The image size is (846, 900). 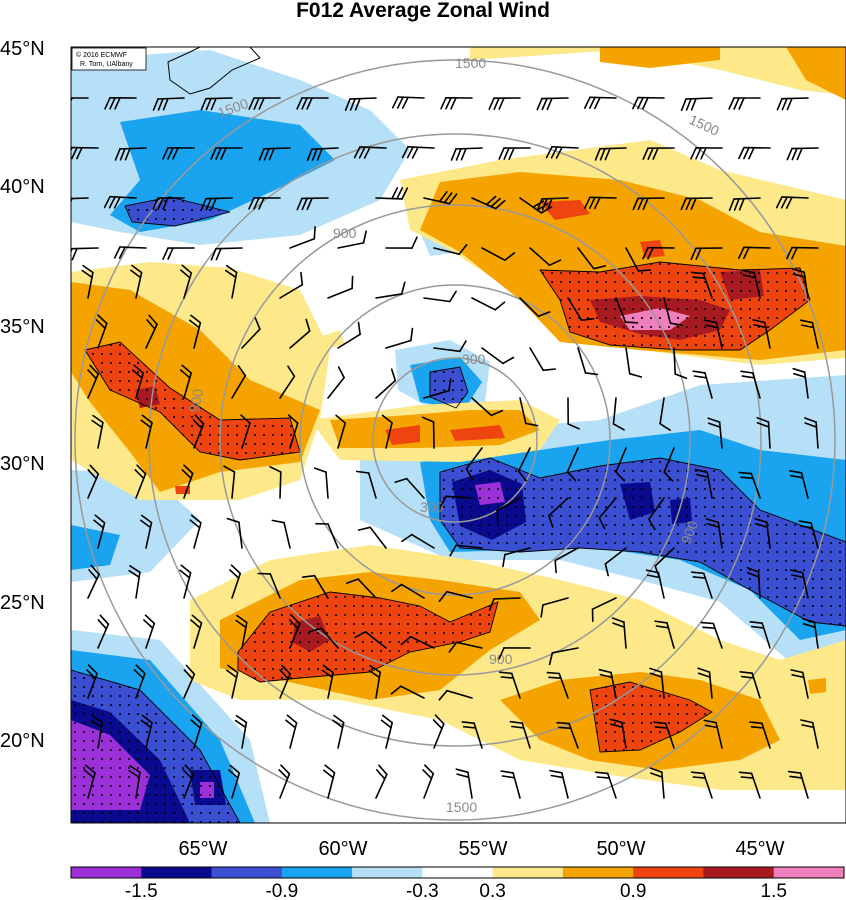 I want to click on colorbar-label: 0.9, so click(x=633, y=890).